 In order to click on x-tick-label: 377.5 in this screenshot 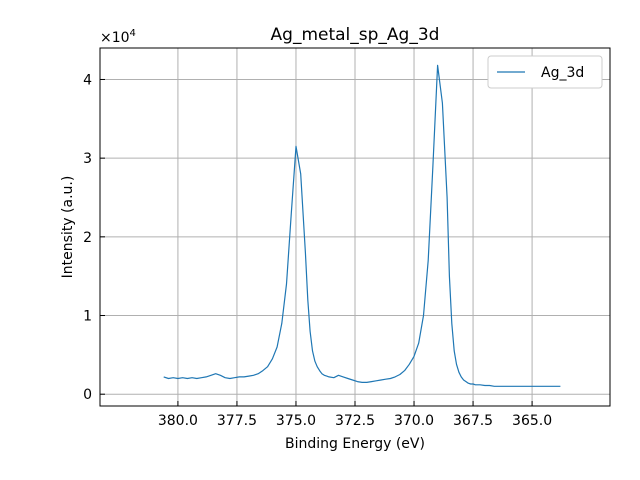, I will do `click(237, 421)`.